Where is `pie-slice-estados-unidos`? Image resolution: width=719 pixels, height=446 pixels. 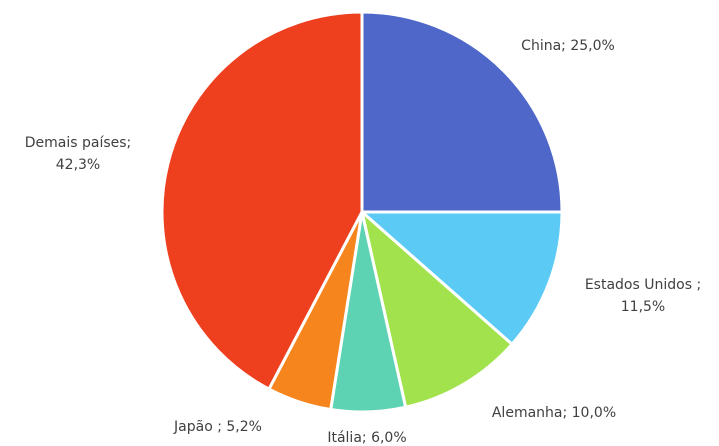
pie-slice-estados-unidos is located at coordinates (462, 278).